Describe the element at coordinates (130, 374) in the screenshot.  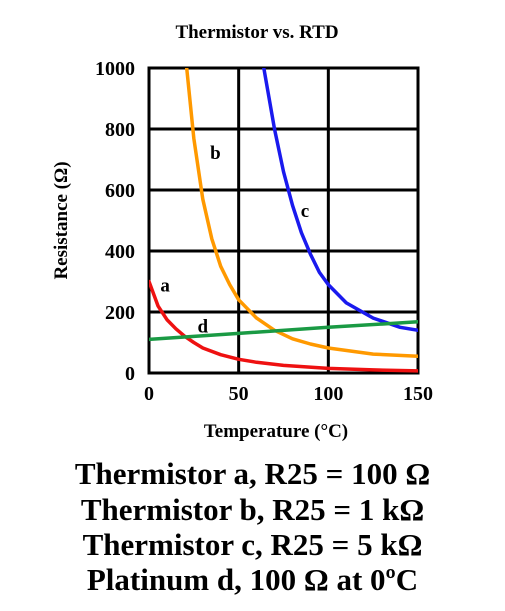
I see `y-tick-label-0: 0` at that location.